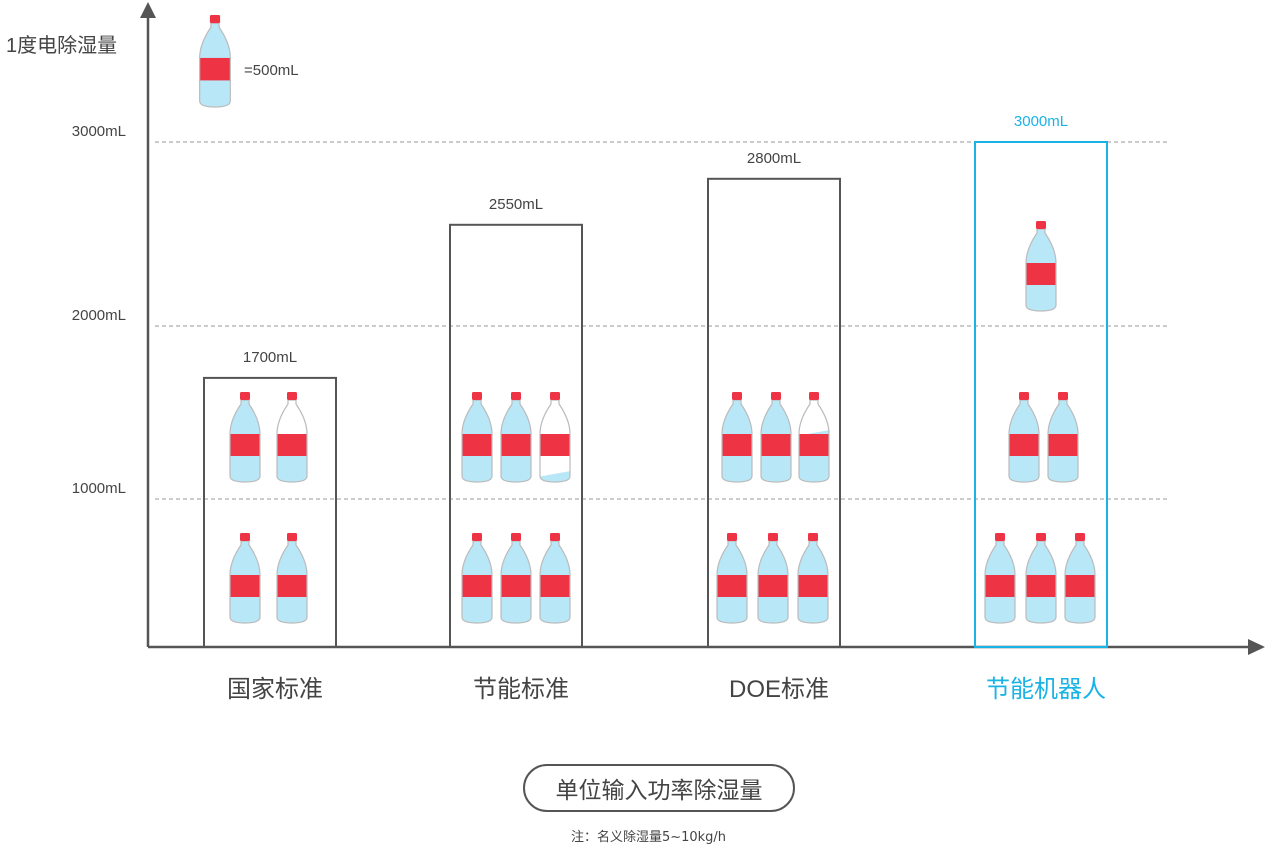 The width and height of the screenshot is (1277, 849). What do you see at coordinates (1041, 121) in the screenshot?
I see `data-label: 3000mL` at bounding box center [1041, 121].